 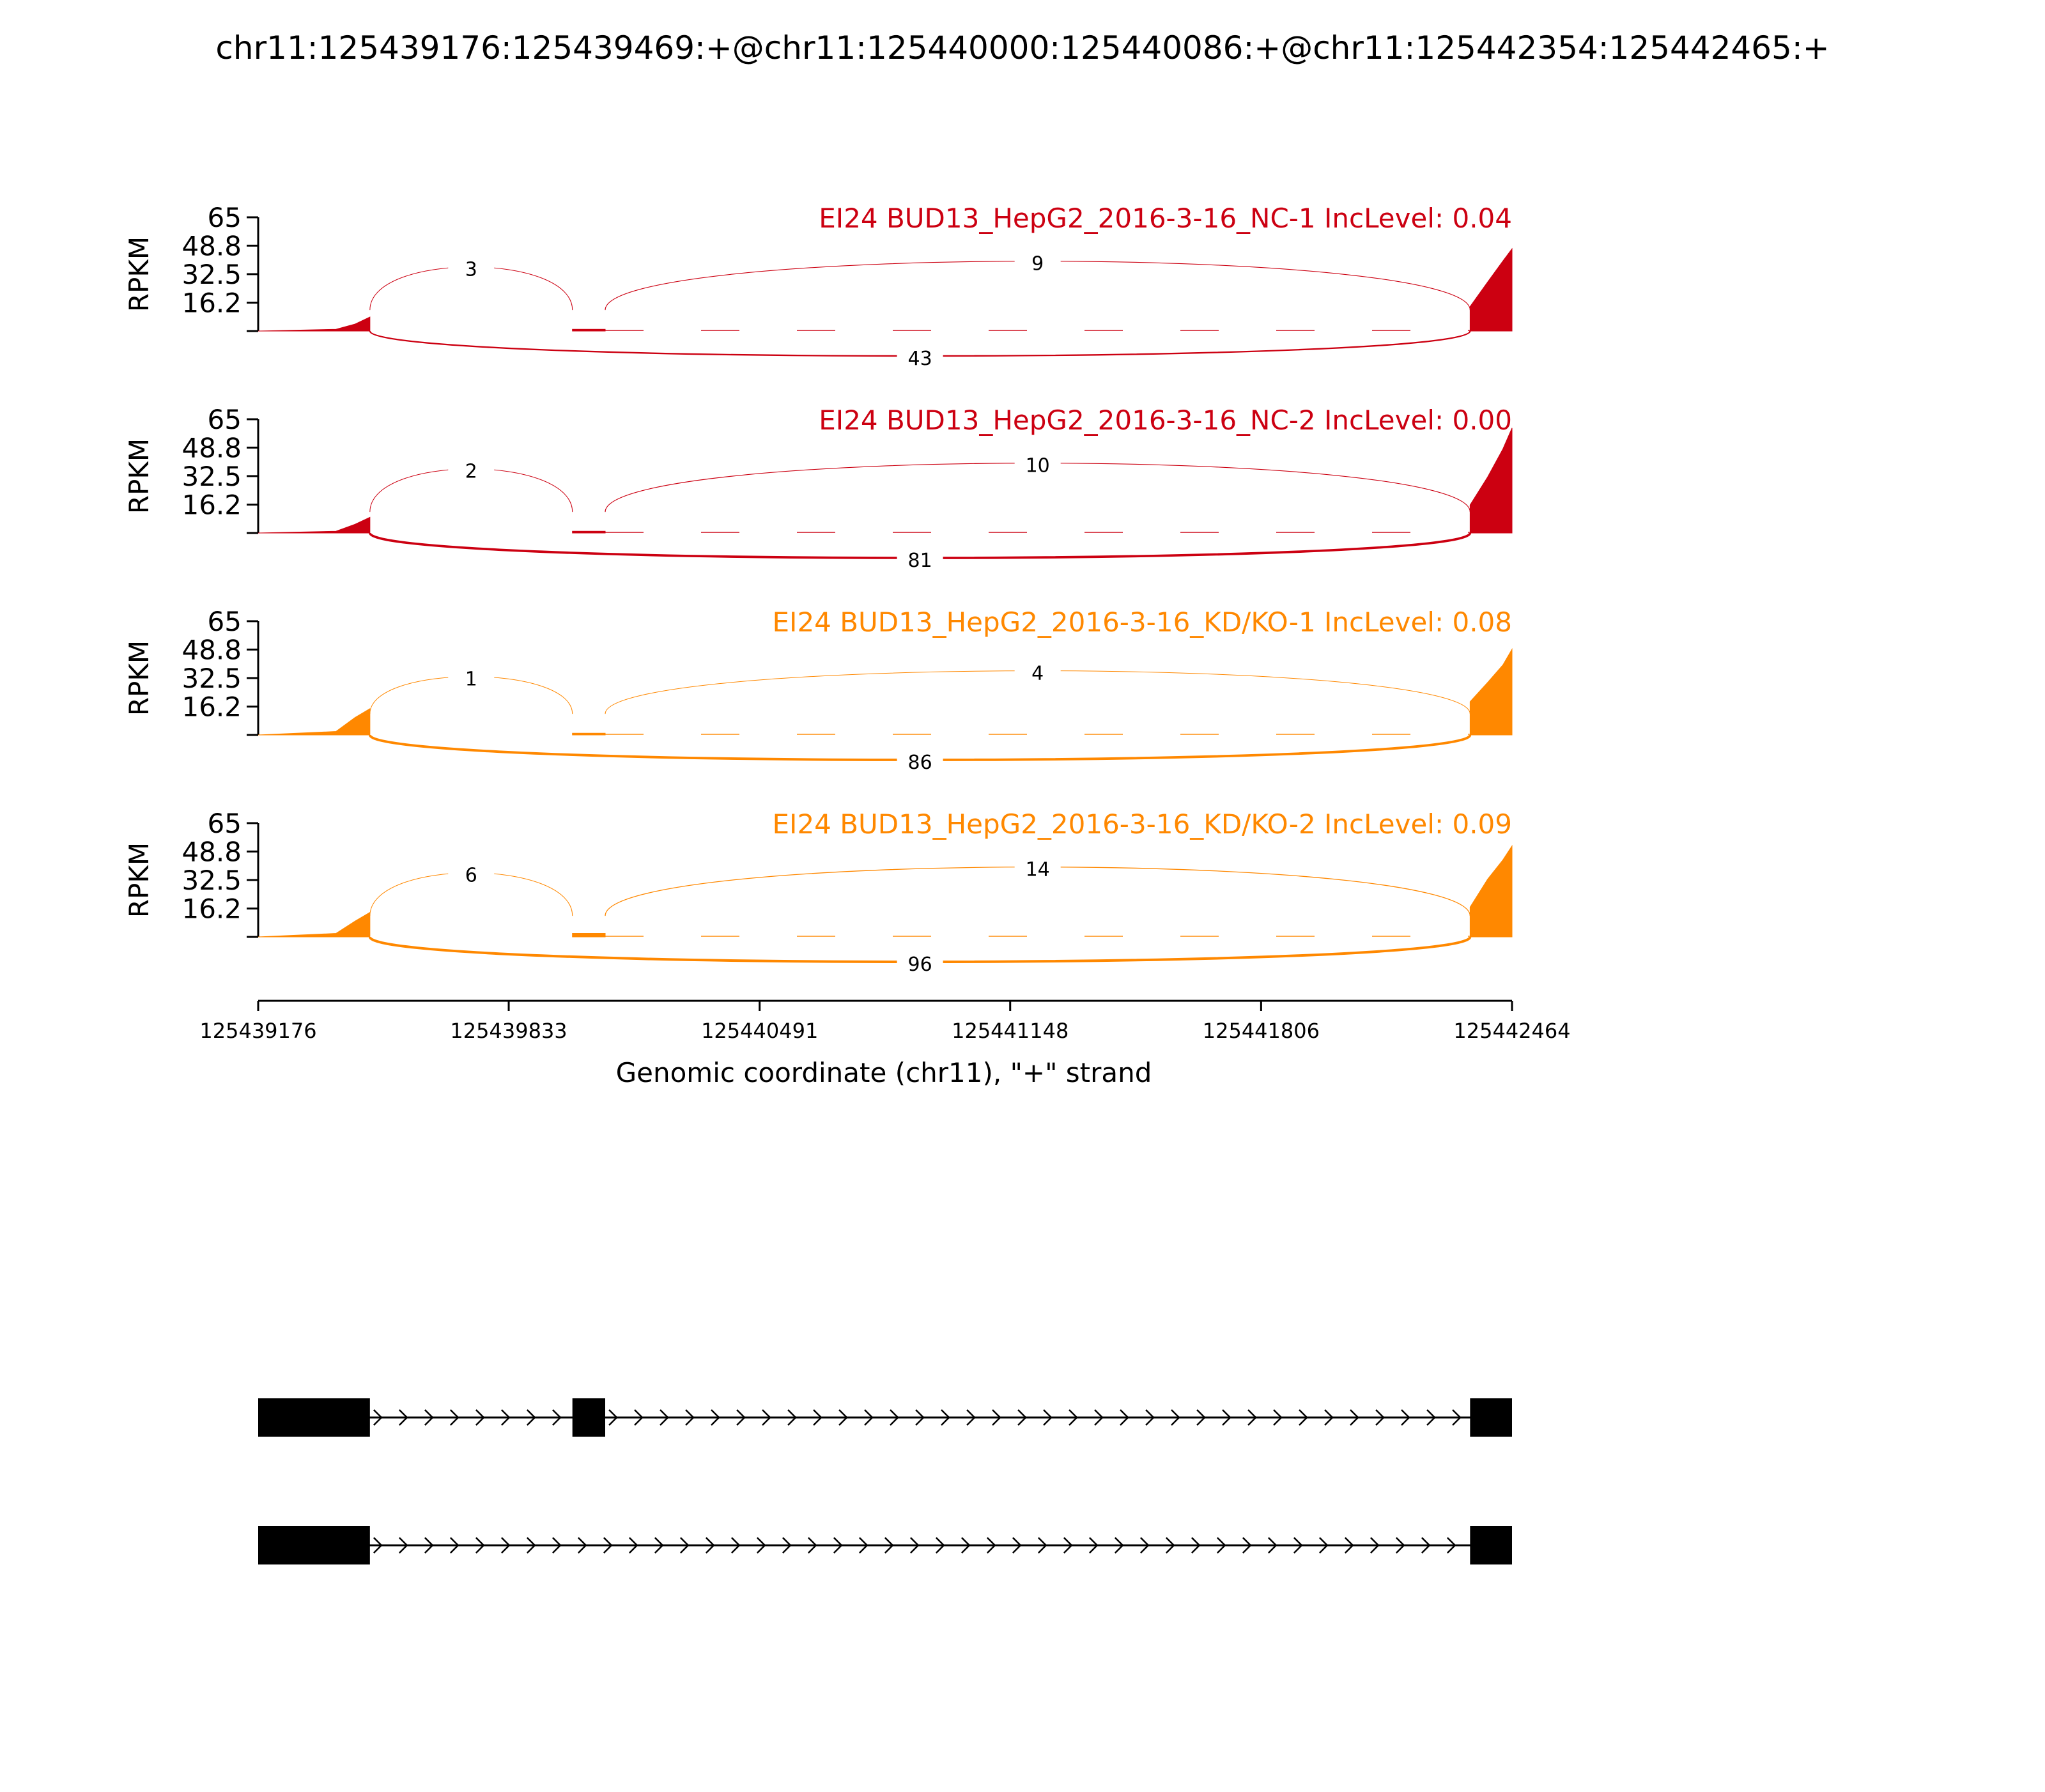 I want to click on junction-count-label: 43, so click(x=920, y=359).